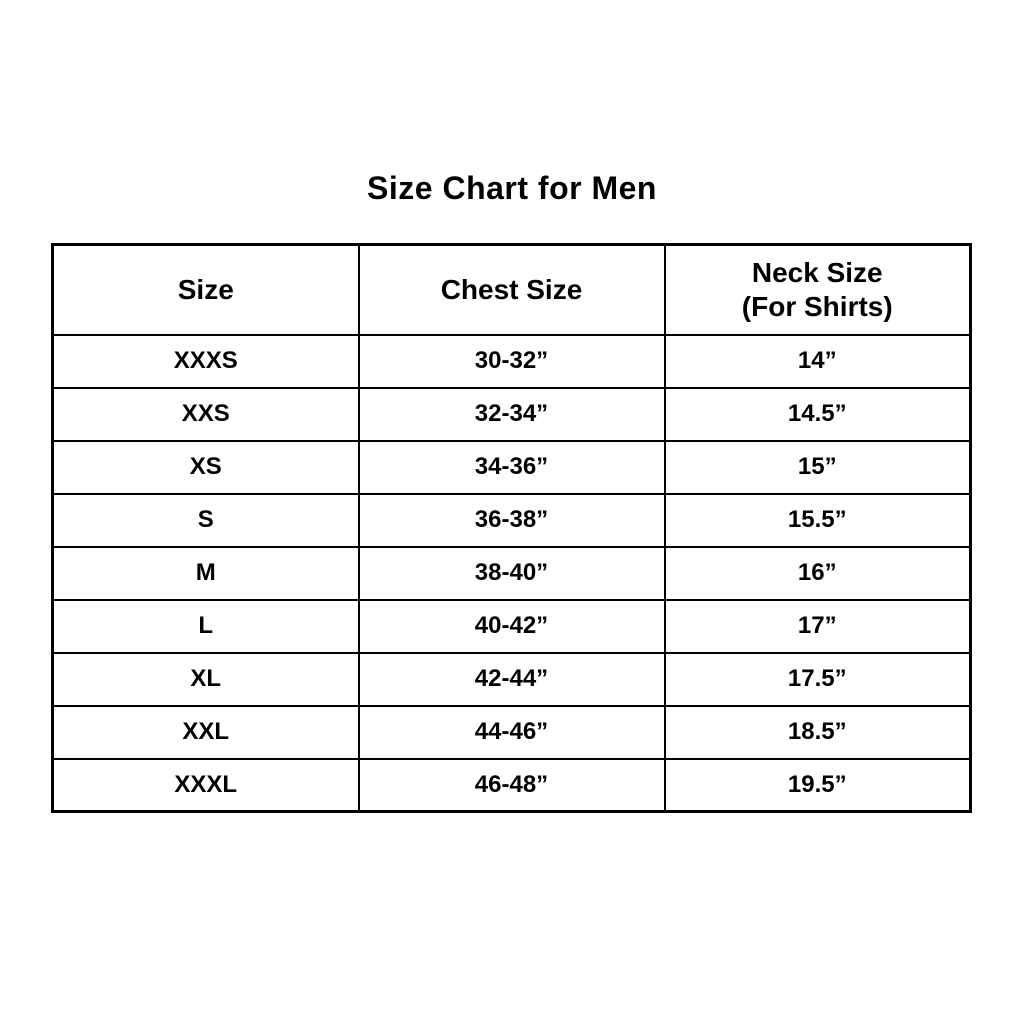  Describe the element at coordinates (205, 732) in the screenshot. I see `cell-size: XXL` at that location.